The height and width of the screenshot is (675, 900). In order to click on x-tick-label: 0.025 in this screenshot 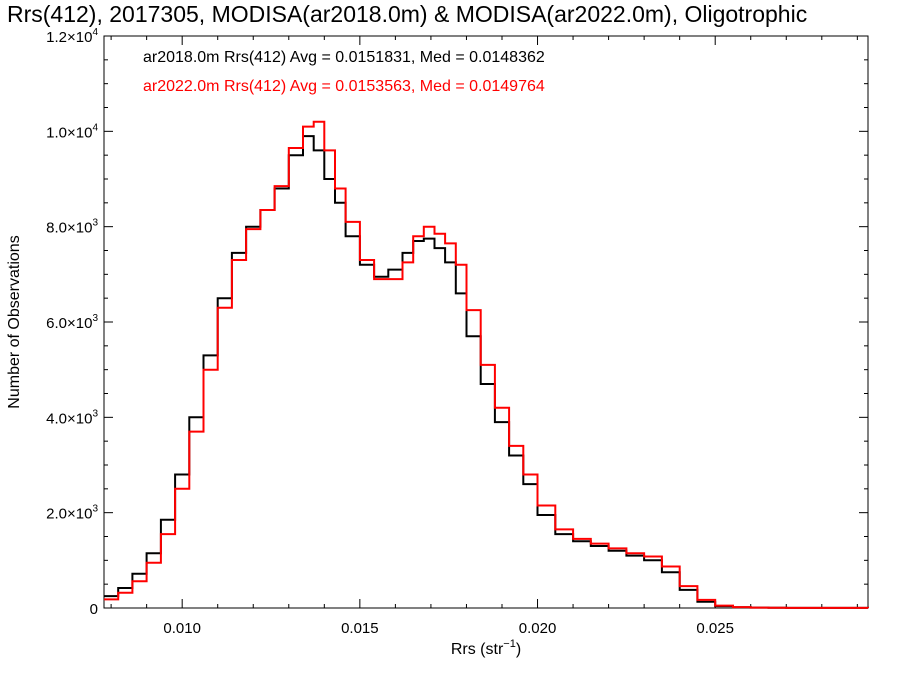, I will do `click(715, 628)`.